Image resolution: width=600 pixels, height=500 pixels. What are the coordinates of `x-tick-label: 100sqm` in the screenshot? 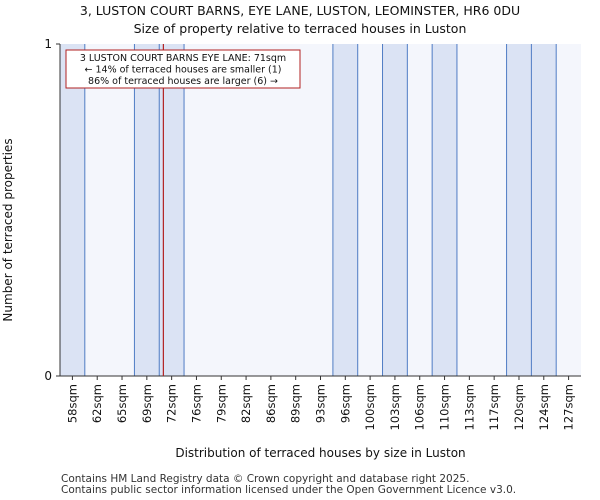 It's located at (370, 407).